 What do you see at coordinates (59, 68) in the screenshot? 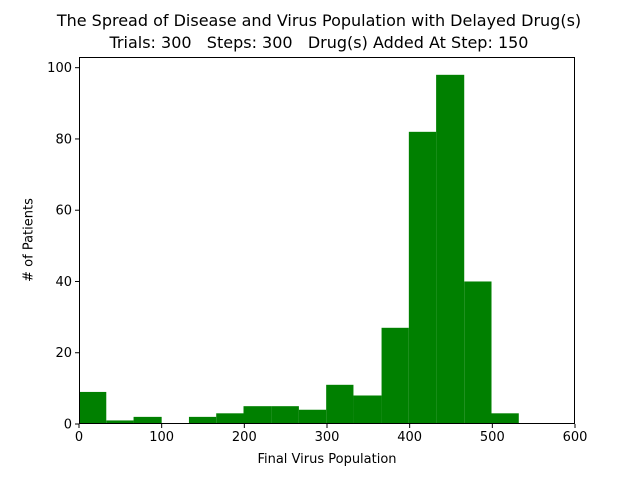
I see `y-tick-label: 100` at bounding box center [59, 68].